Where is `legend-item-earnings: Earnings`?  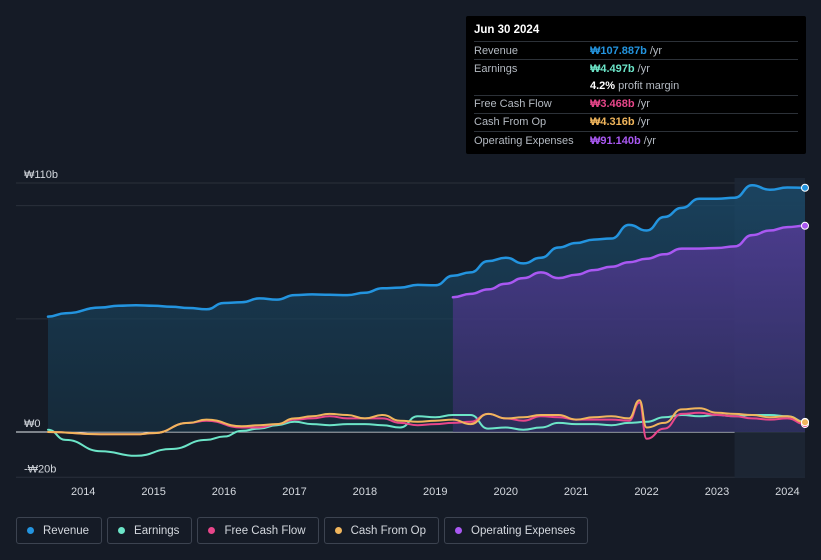 legend-item-earnings: Earnings is located at coordinates (150, 530).